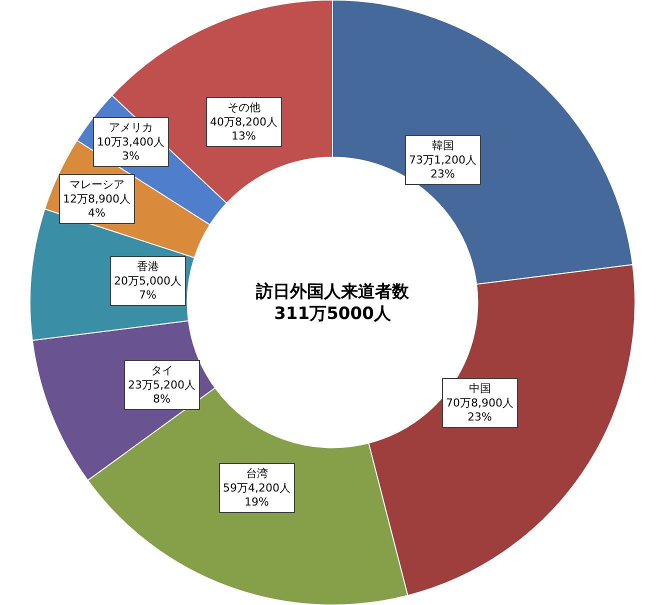  Describe the element at coordinates (442, 167) in the screenshot. I see `data-label: 73万1,200人 23%` at that location.